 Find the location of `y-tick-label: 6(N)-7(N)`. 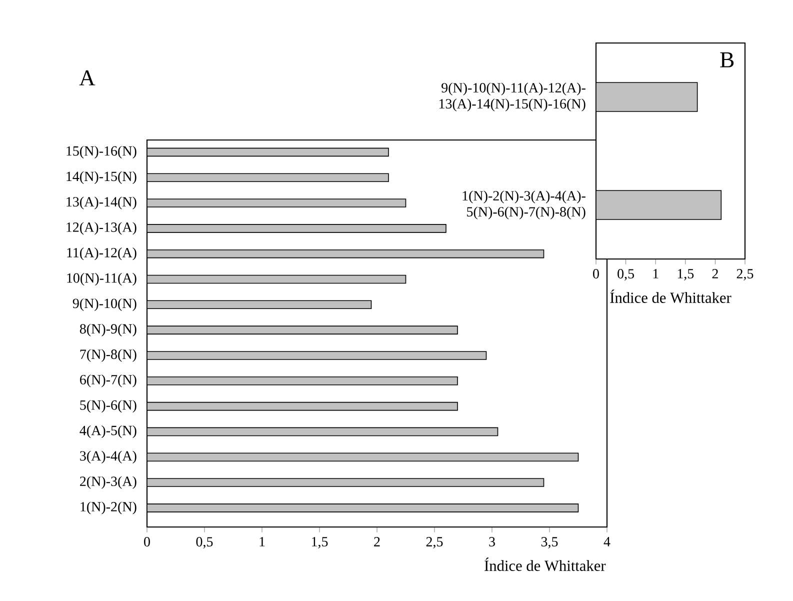

y-tick-label: 6(N)-7(N) is located at coordinates (108, 381).